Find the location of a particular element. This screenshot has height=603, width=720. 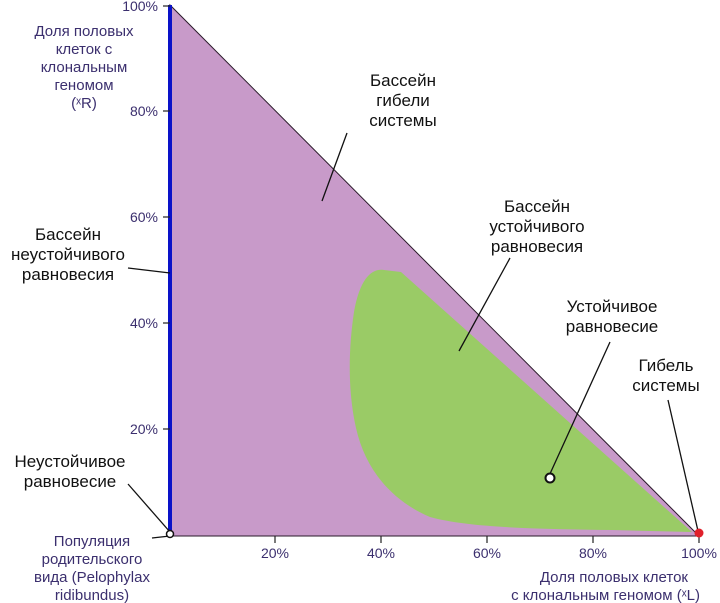

label-basin-unstable: Бассейн неустойчивого равновесия is located at coordinates (68, 254).